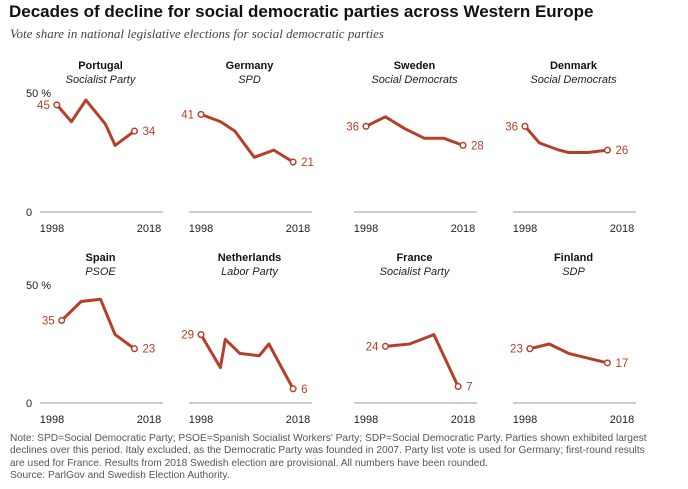  What do you see at coordinates (574, 66) in the screenshot?
I see `denmark-panel-title: Denmark` at bounding box center [574, 66].